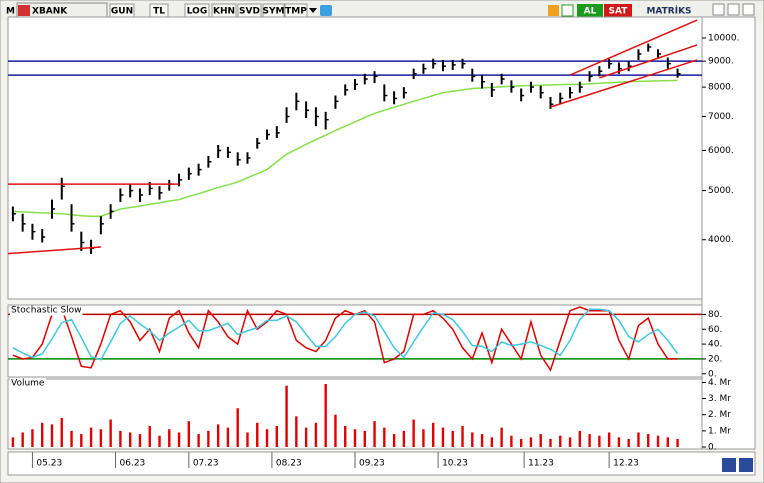  I want to click on dropdown-arrow, so click(313, 10).